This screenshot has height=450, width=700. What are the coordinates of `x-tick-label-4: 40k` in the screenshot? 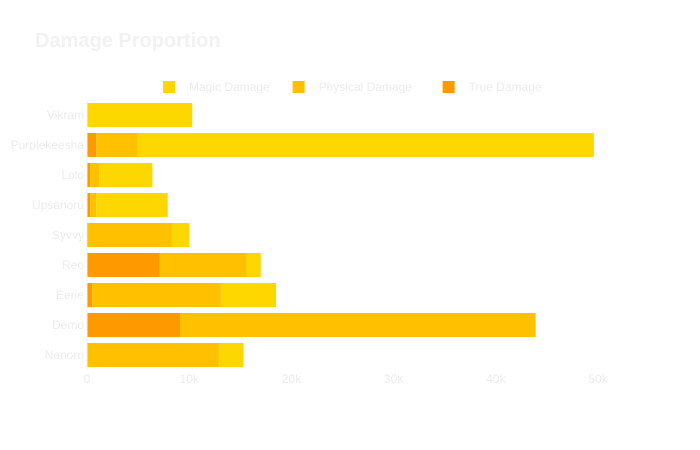 It's located at (496, 379).